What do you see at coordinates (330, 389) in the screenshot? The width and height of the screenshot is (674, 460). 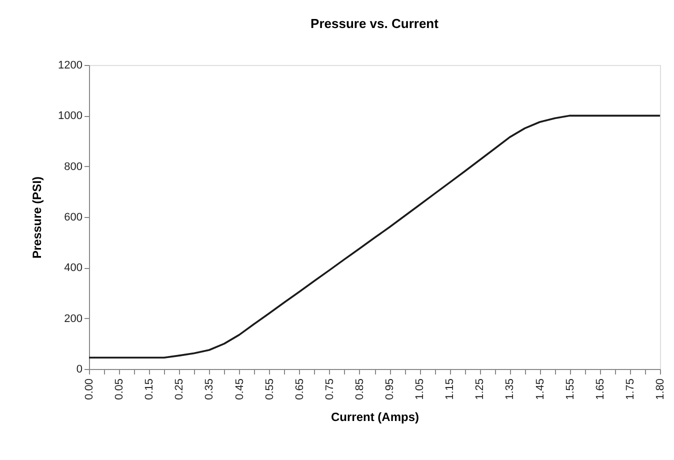 I see `x-tick-label: 0.75` at bounding box center [330, 389].